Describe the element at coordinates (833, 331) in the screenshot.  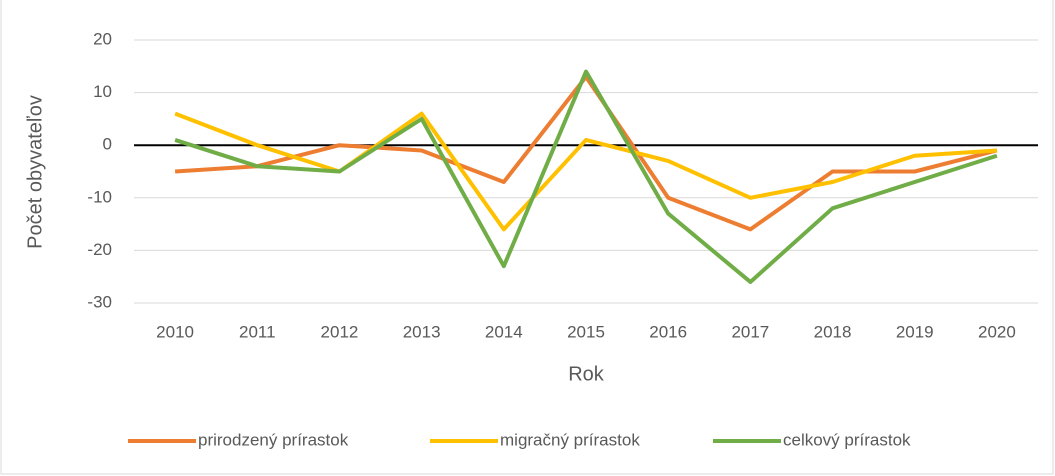
I see `x-tick-label: 2018` at that location.